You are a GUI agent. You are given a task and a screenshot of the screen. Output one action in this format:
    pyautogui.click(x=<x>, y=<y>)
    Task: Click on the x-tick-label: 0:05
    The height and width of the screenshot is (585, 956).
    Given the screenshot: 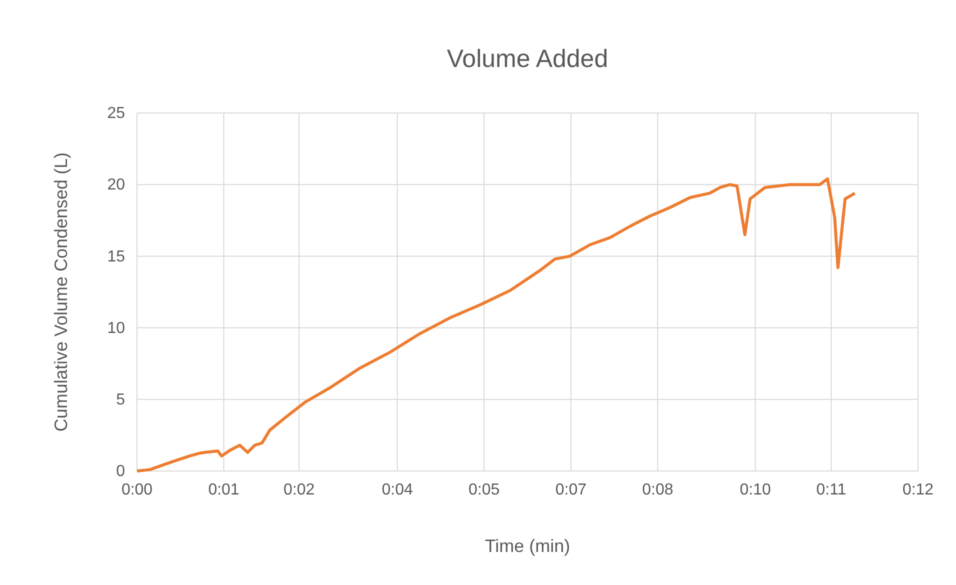 What is the action you would take?
    pyautogui.click(x=484, y=489)
    